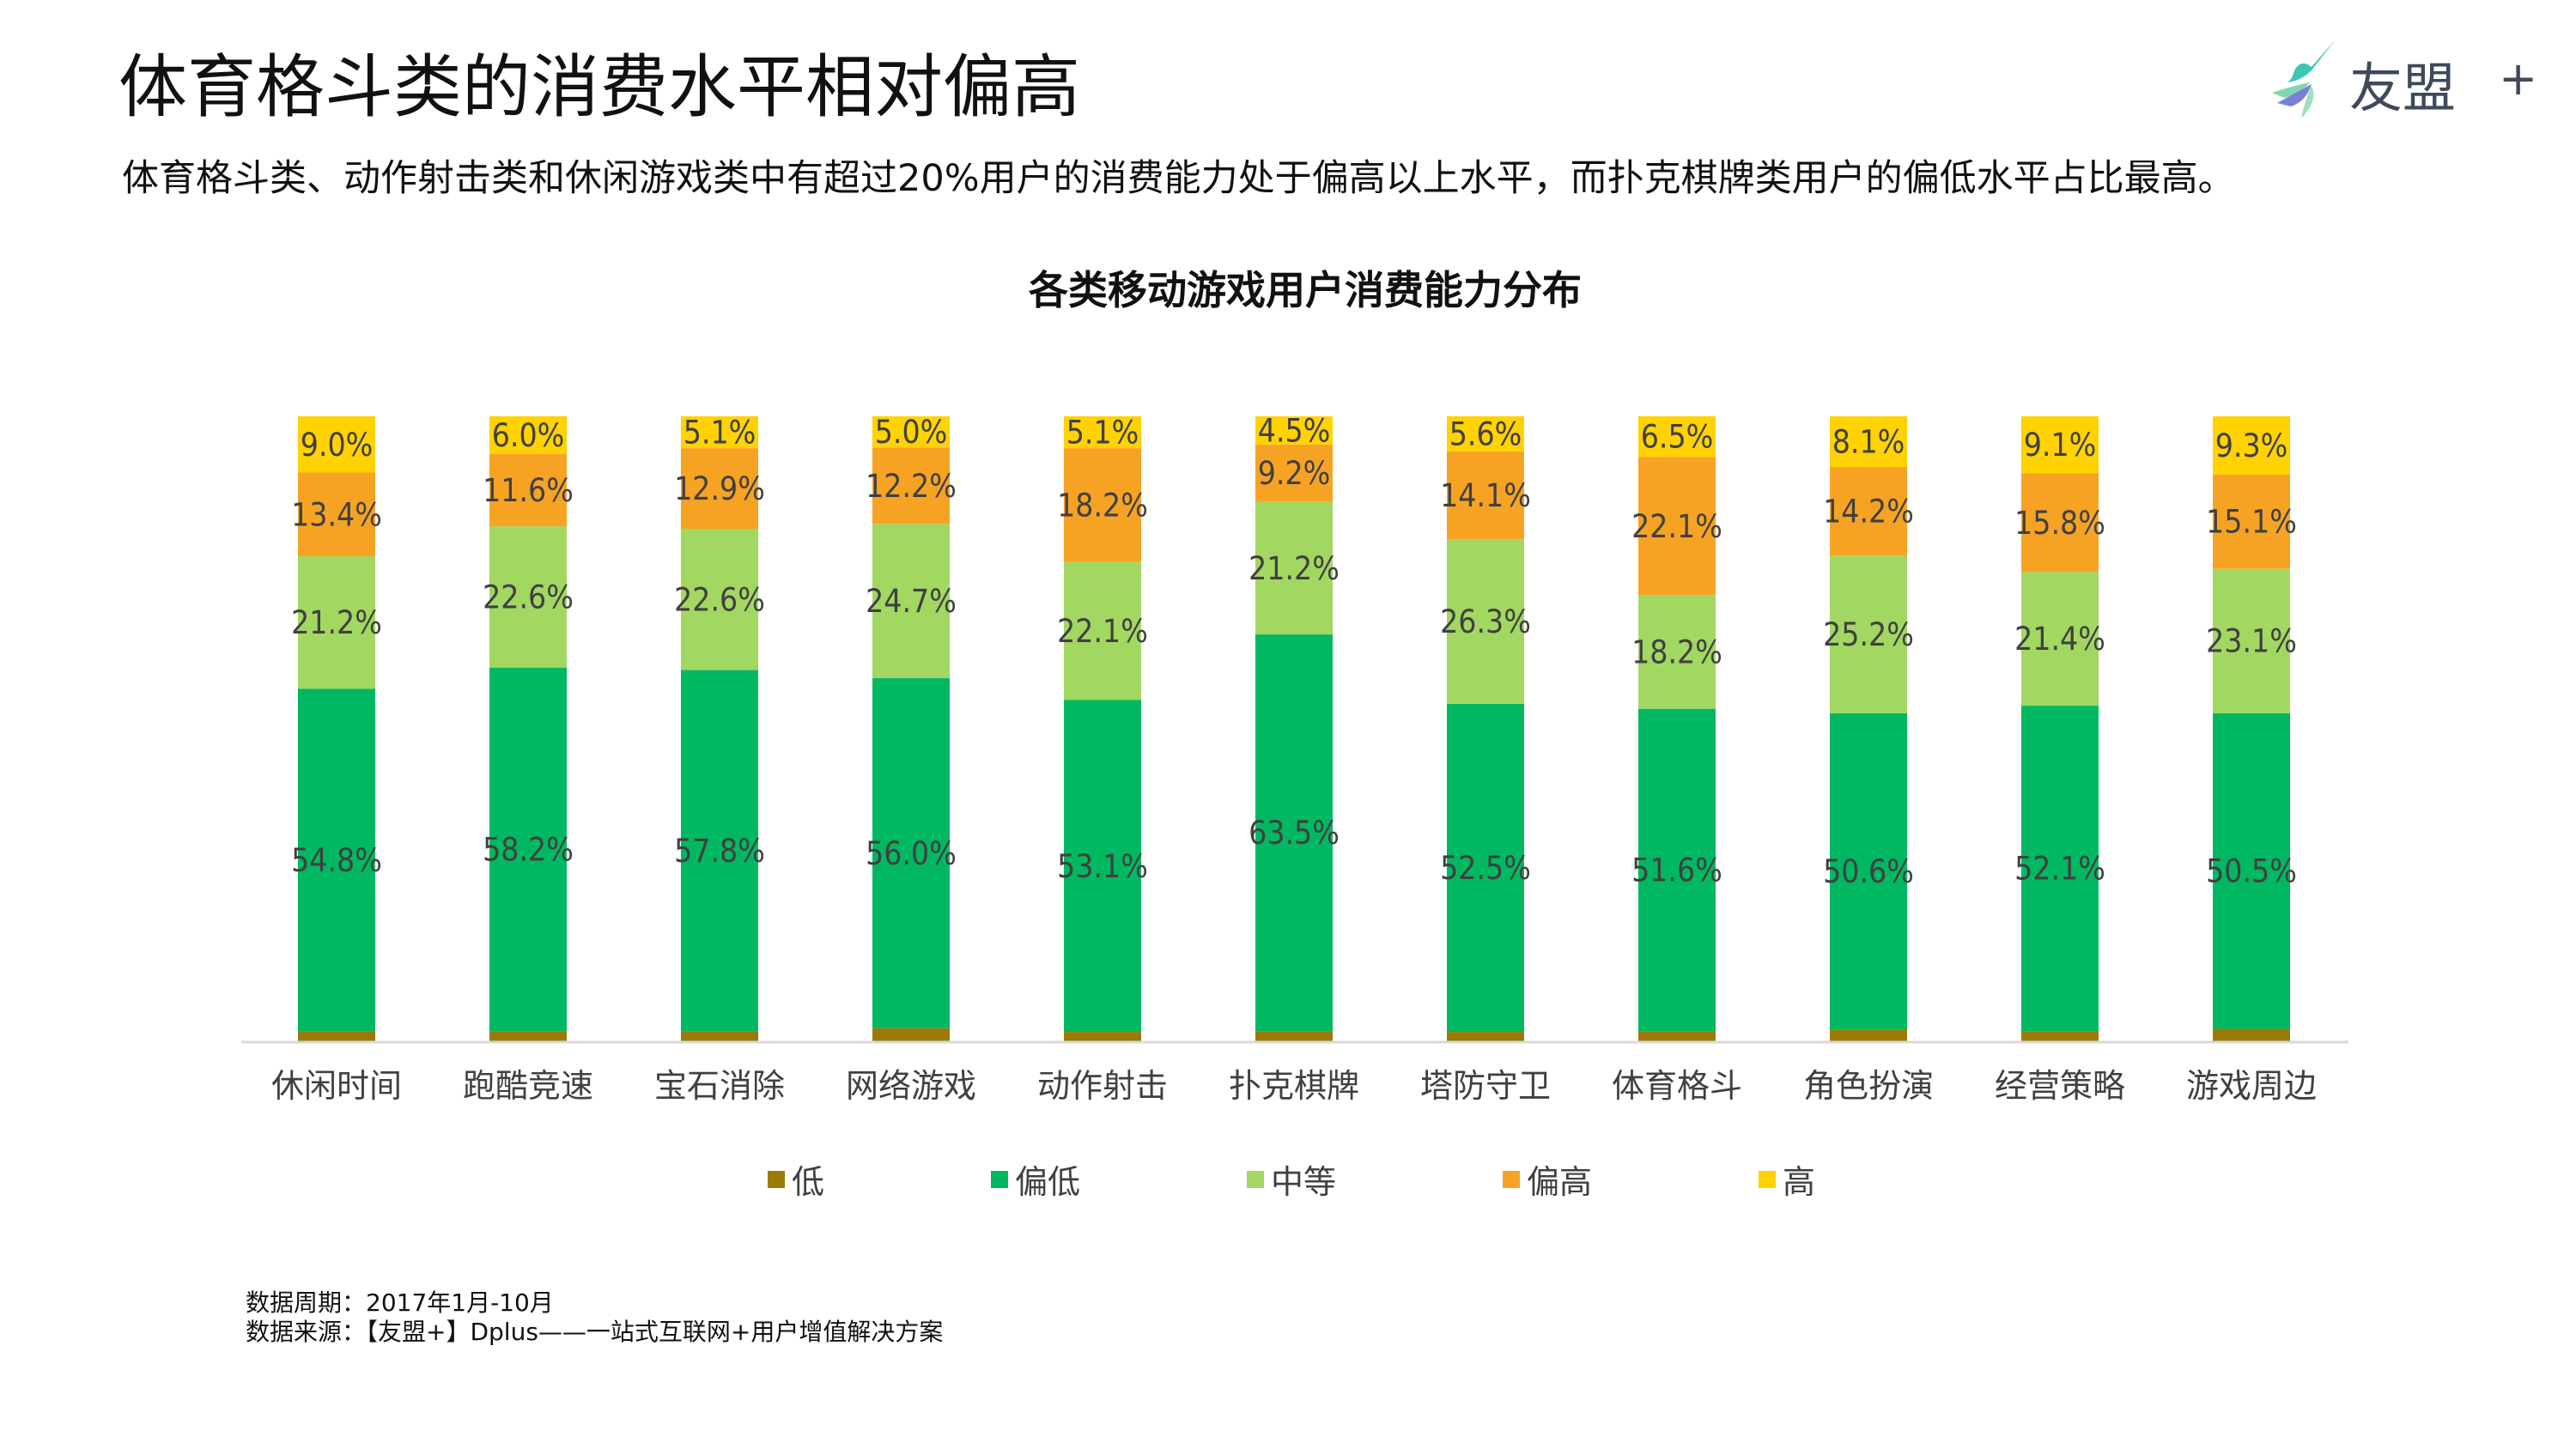  I want to click on data-label: 23.1%, so click(2251, 641).